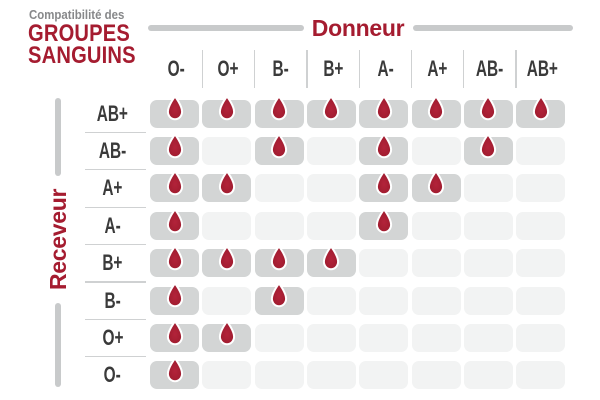  I want to click on donor-header-line-right, so click(493, 28).